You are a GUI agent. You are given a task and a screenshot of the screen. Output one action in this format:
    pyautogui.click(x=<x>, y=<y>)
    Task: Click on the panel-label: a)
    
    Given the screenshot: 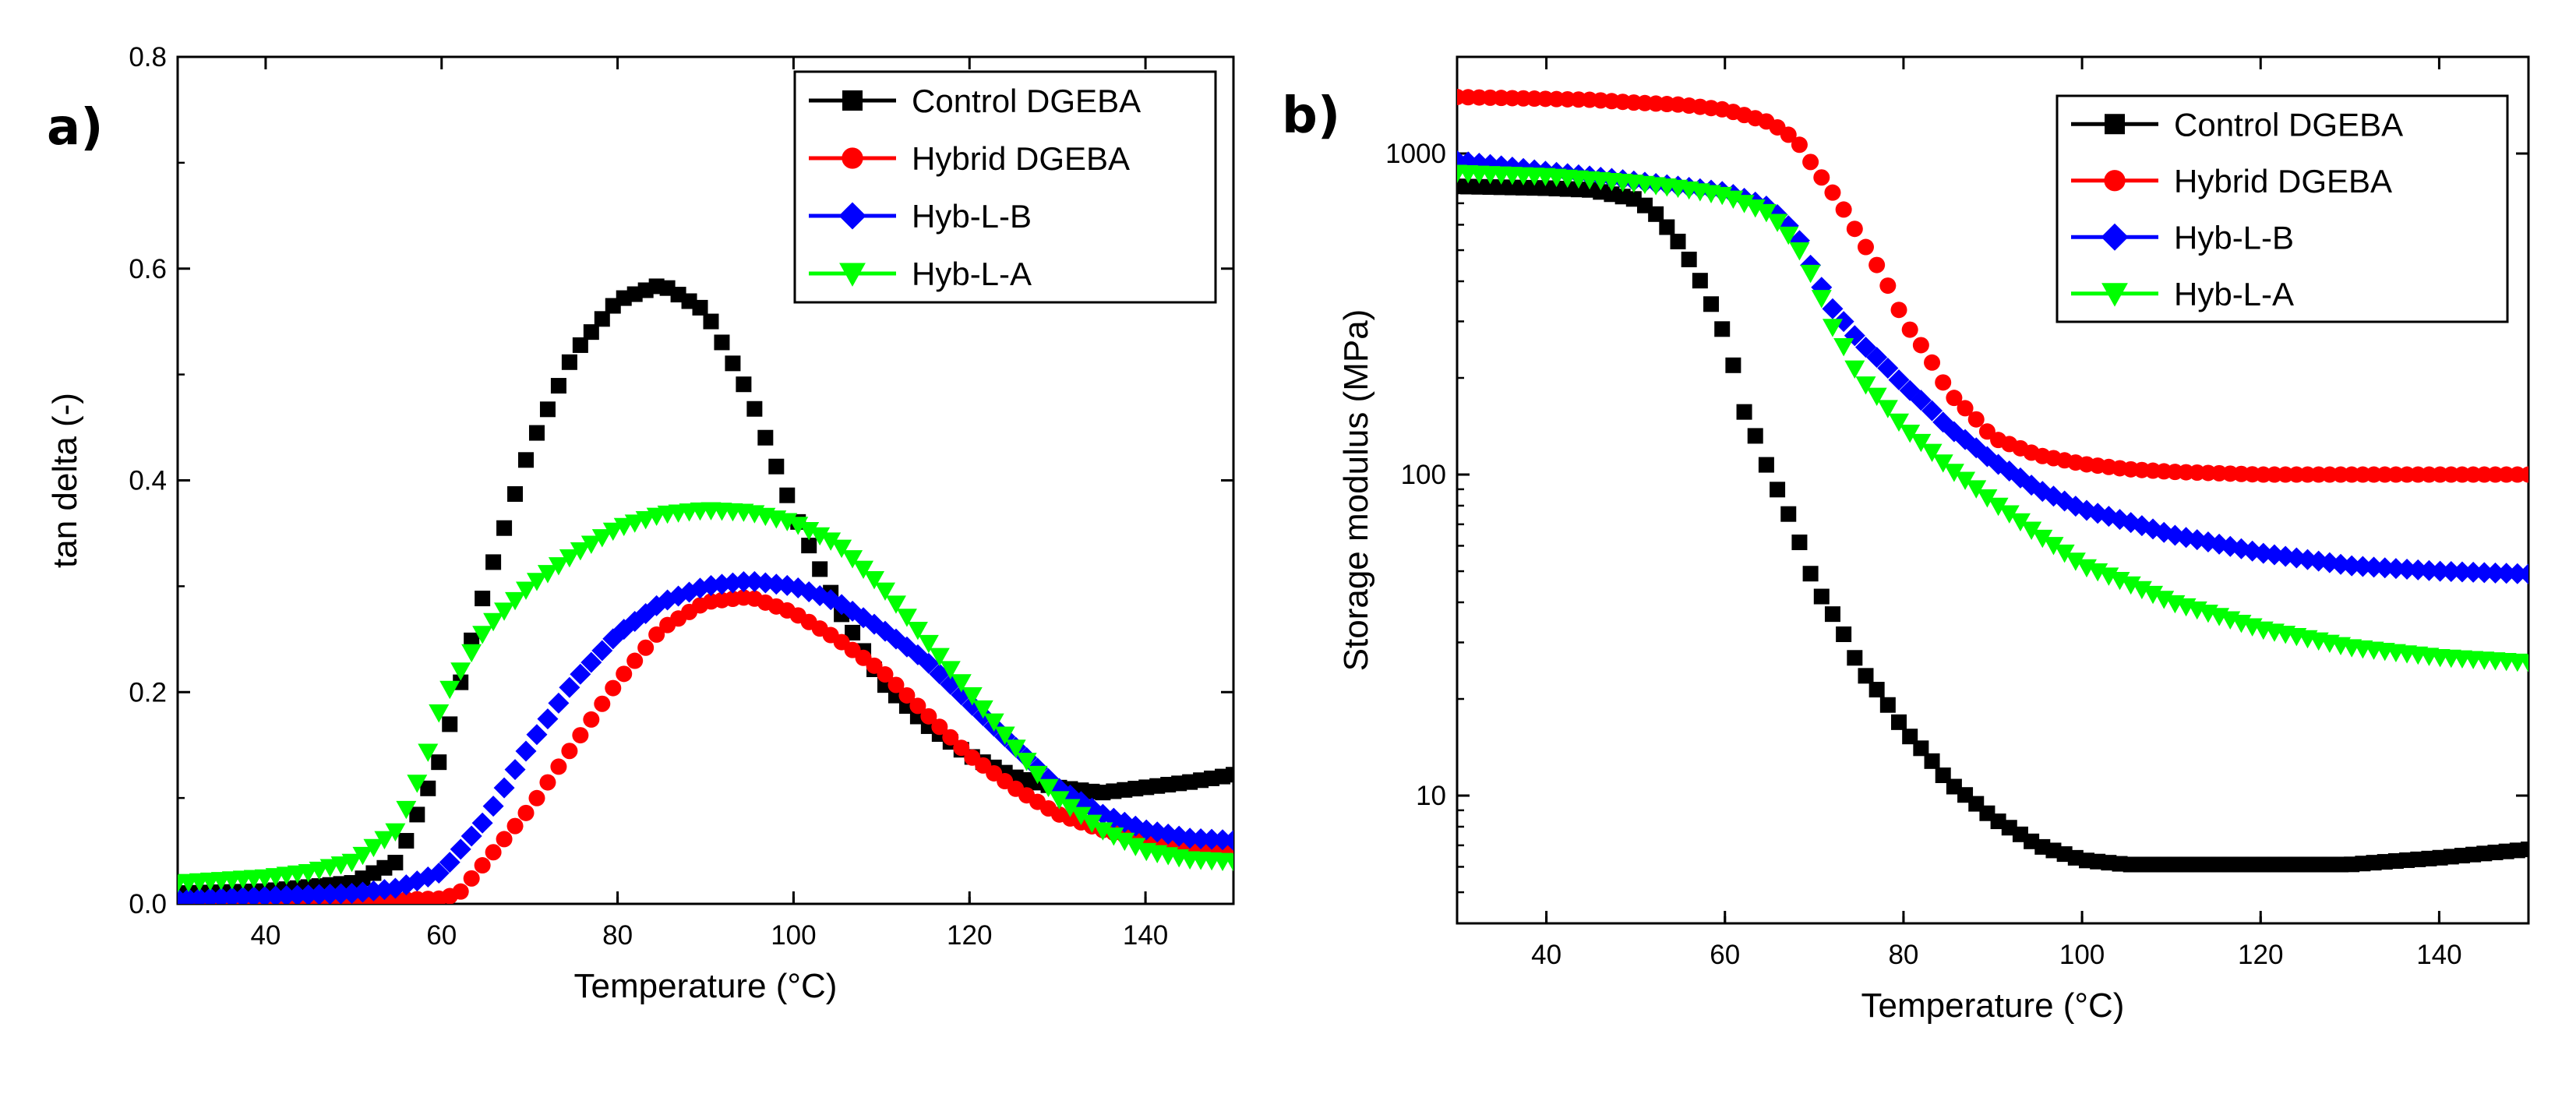 What is the action you would take?
    pyautogui.click(x=75, y=128)
    